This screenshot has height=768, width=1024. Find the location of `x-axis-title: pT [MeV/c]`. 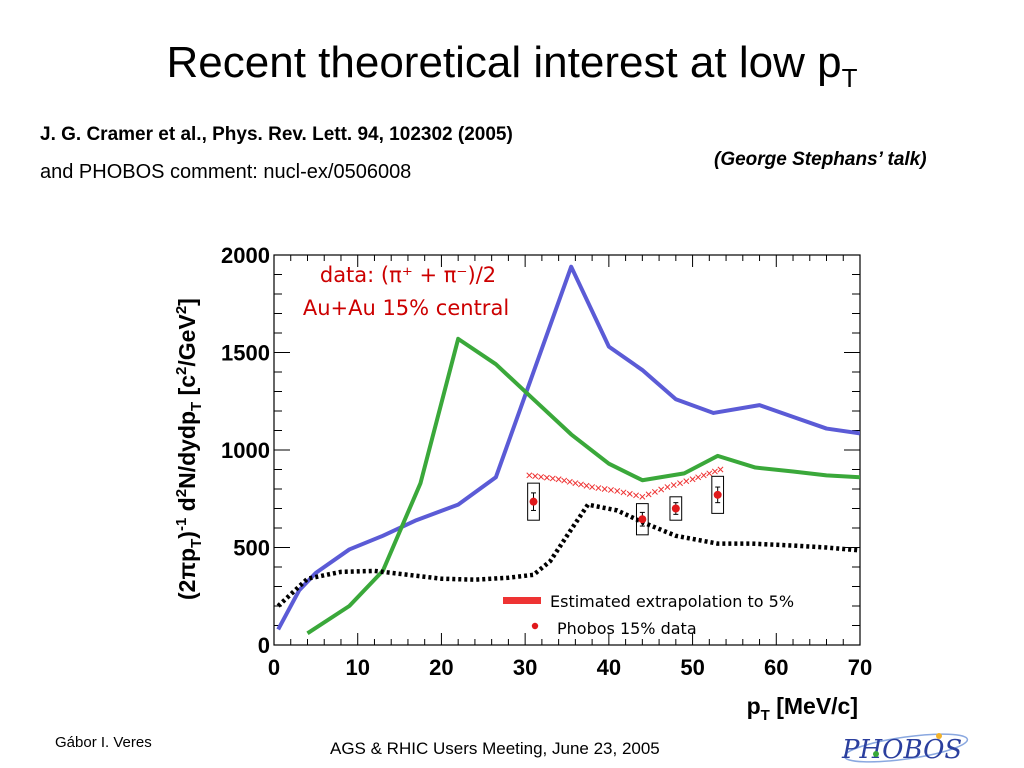

x-axis-title: pT [MeV/c] is located at coordinates (802, 708).